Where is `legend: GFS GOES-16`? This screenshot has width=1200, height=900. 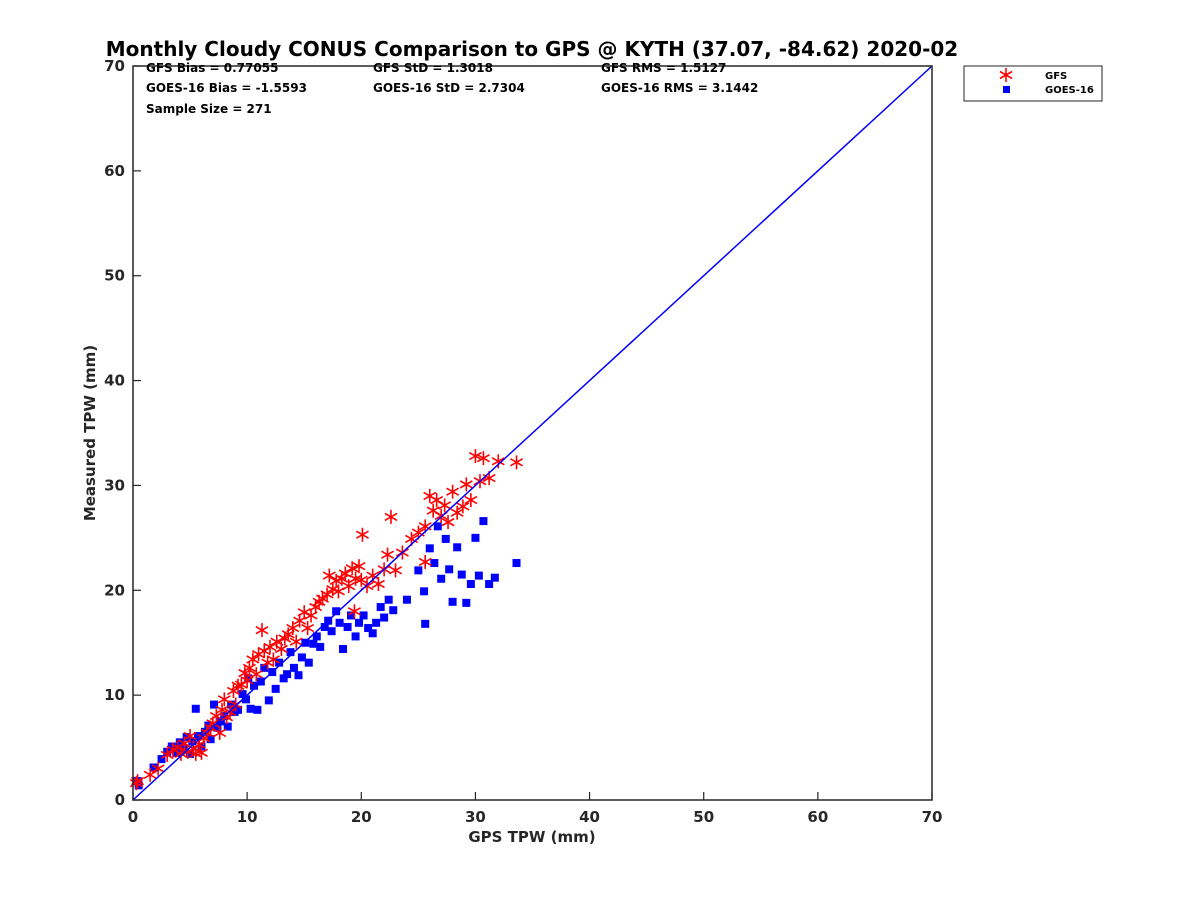
legend: GFS GOES-16 is located at coordinates (1033, 83).